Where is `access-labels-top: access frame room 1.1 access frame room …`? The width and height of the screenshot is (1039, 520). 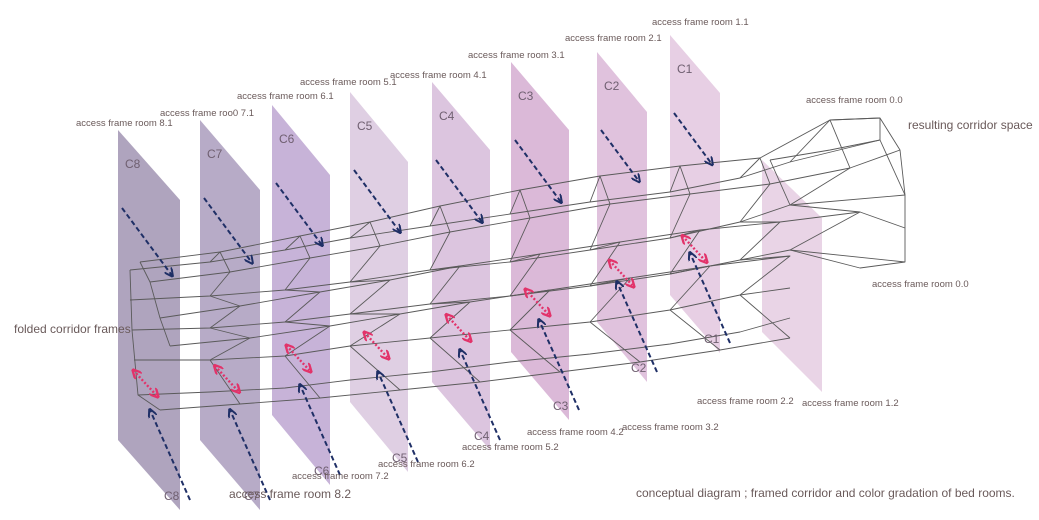 access-labels-top: access frame room 1.1 access frame room … is located at coordinates (412, 73).